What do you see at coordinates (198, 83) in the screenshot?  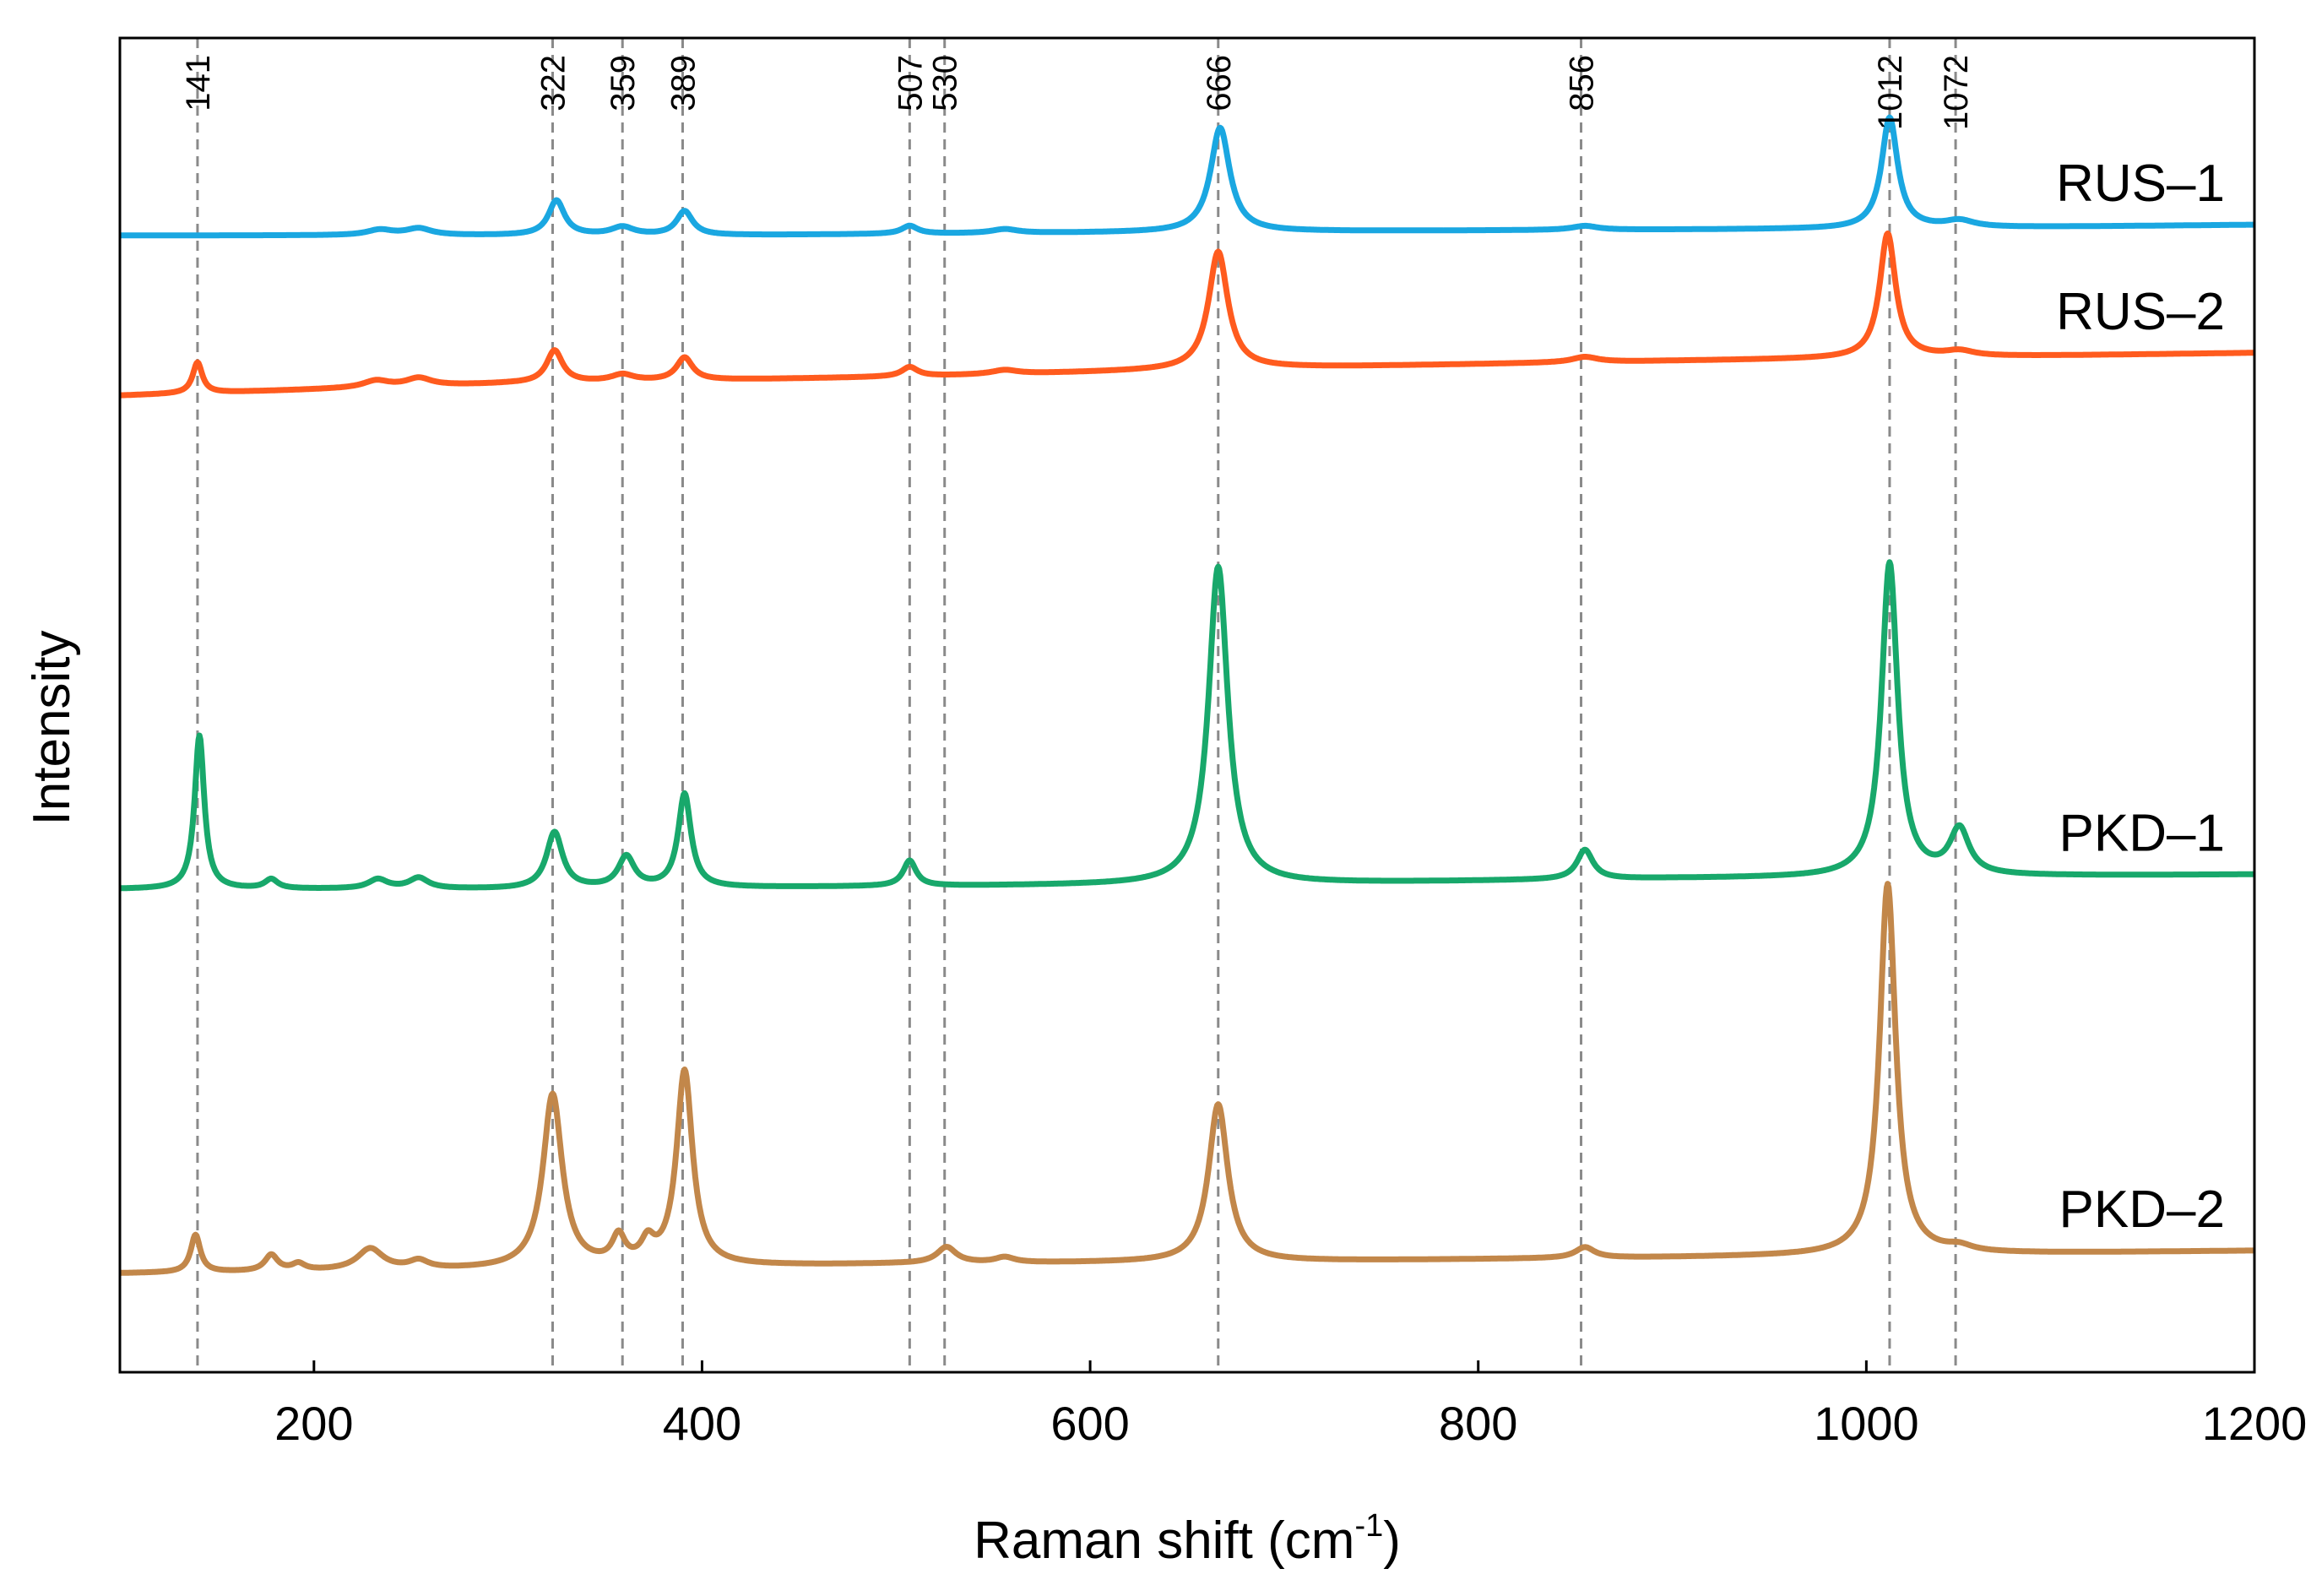 I see `peak-label-141: 141` at bounding box center [198, 83].